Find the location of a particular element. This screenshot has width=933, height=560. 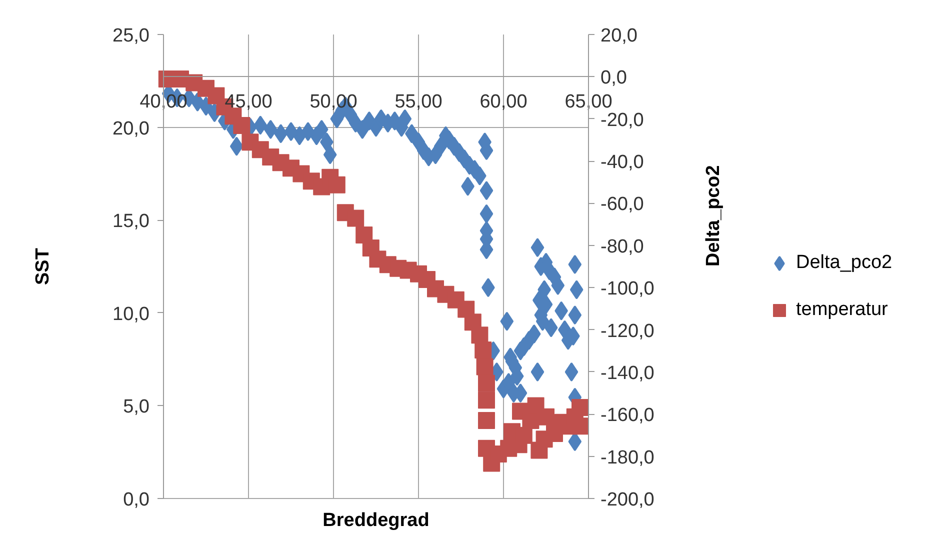

y2-tick-label: -200,0 is located at coordinates (627, 500).